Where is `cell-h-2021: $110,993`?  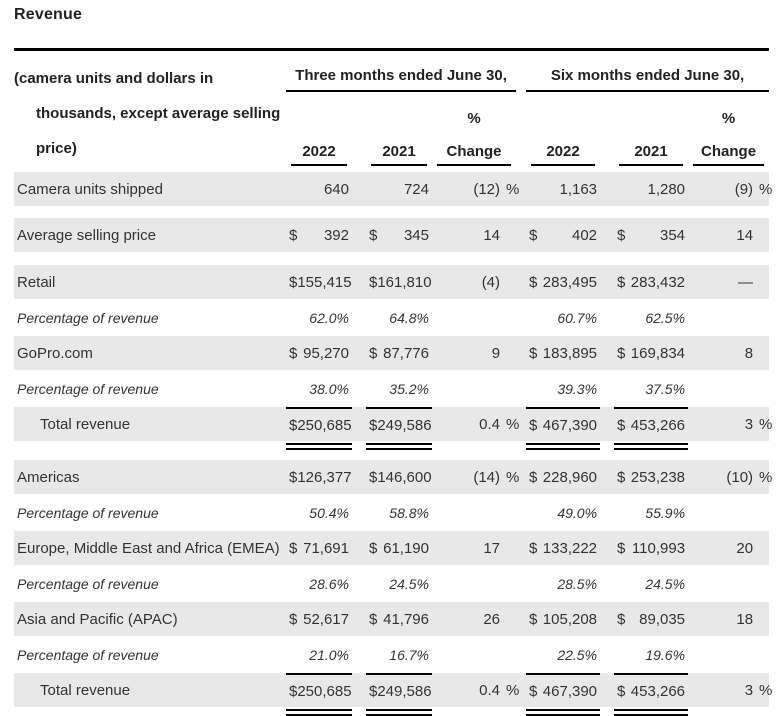
cell-h-2021: $110,993 is located at coordinates (651, 548).